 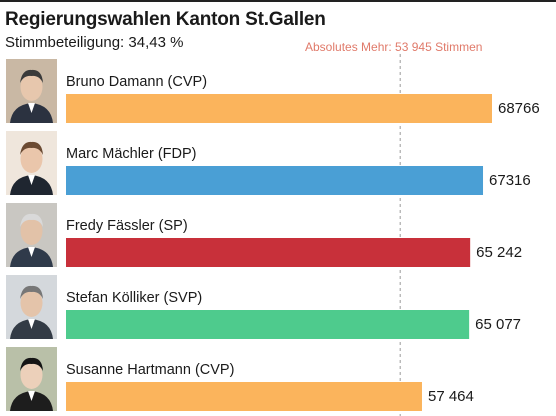 What do you see at coordinates (137, 82) in the screenshot?
I see `candidate-name: Bruno Damann (CVP)` at bounding box center [137, 82].